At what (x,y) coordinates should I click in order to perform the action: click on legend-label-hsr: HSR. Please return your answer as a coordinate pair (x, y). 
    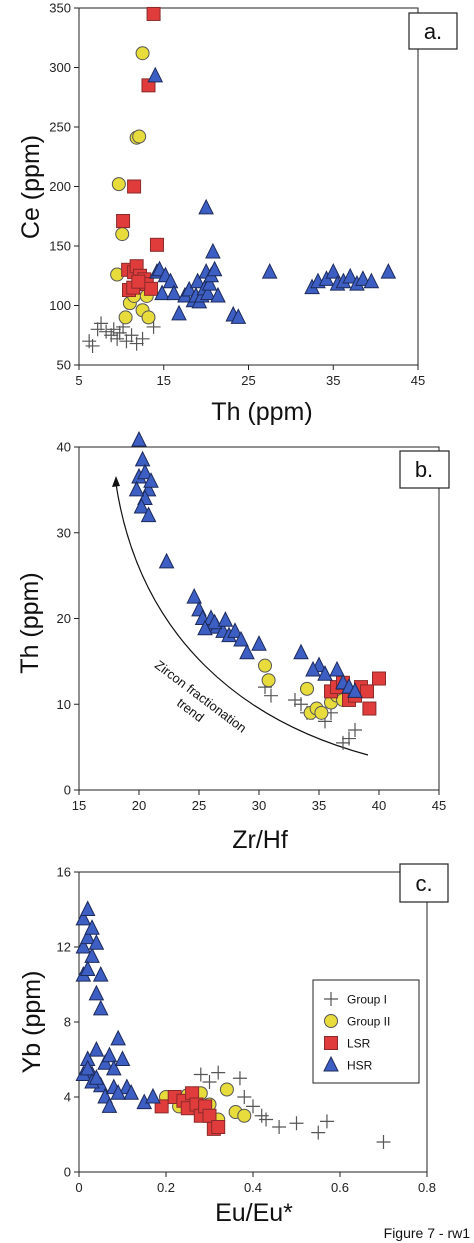
    Looking at the image, I should click on (360, 1066).